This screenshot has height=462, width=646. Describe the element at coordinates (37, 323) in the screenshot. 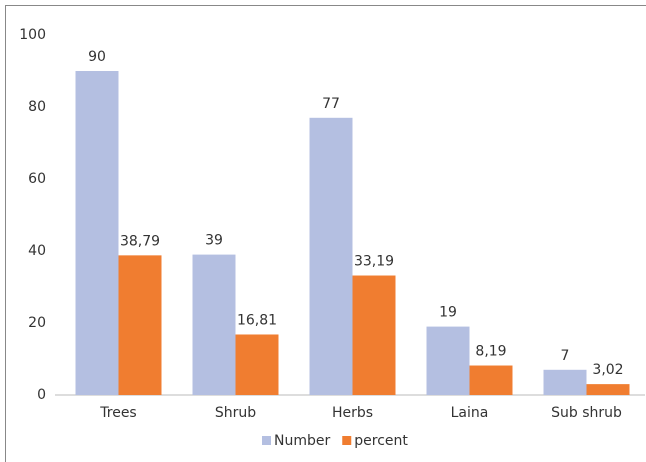

I see `y-tick-label: 20` at that location.